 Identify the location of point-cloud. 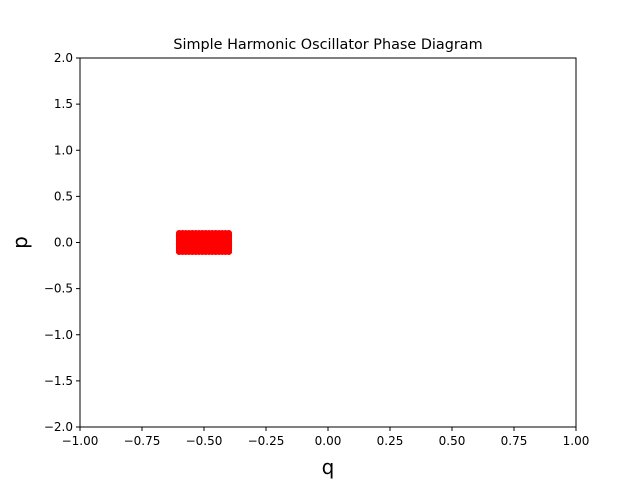
(204, 242).